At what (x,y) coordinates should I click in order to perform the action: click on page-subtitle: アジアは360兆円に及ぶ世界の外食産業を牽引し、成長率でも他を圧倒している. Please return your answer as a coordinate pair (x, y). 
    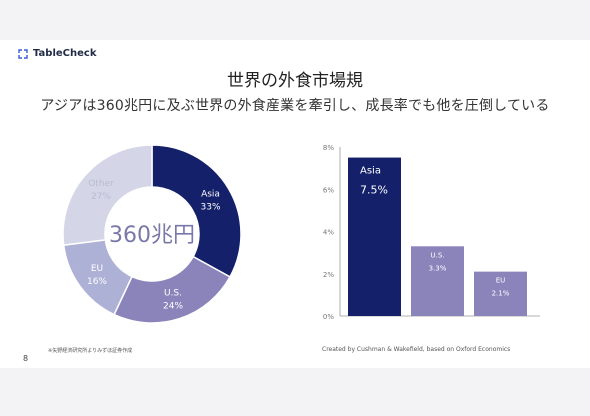
    Looking at the image, I should click on (295, 106).